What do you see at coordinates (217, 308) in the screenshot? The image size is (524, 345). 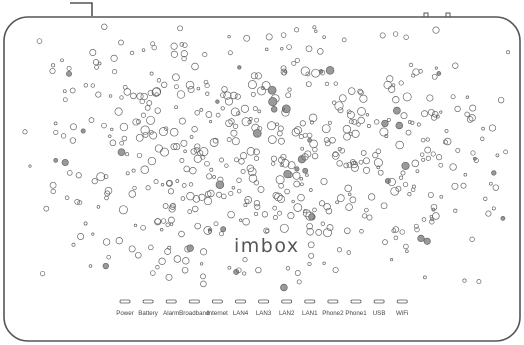 I see `indicator-internet: Internet` at bounding box center [217, 308].